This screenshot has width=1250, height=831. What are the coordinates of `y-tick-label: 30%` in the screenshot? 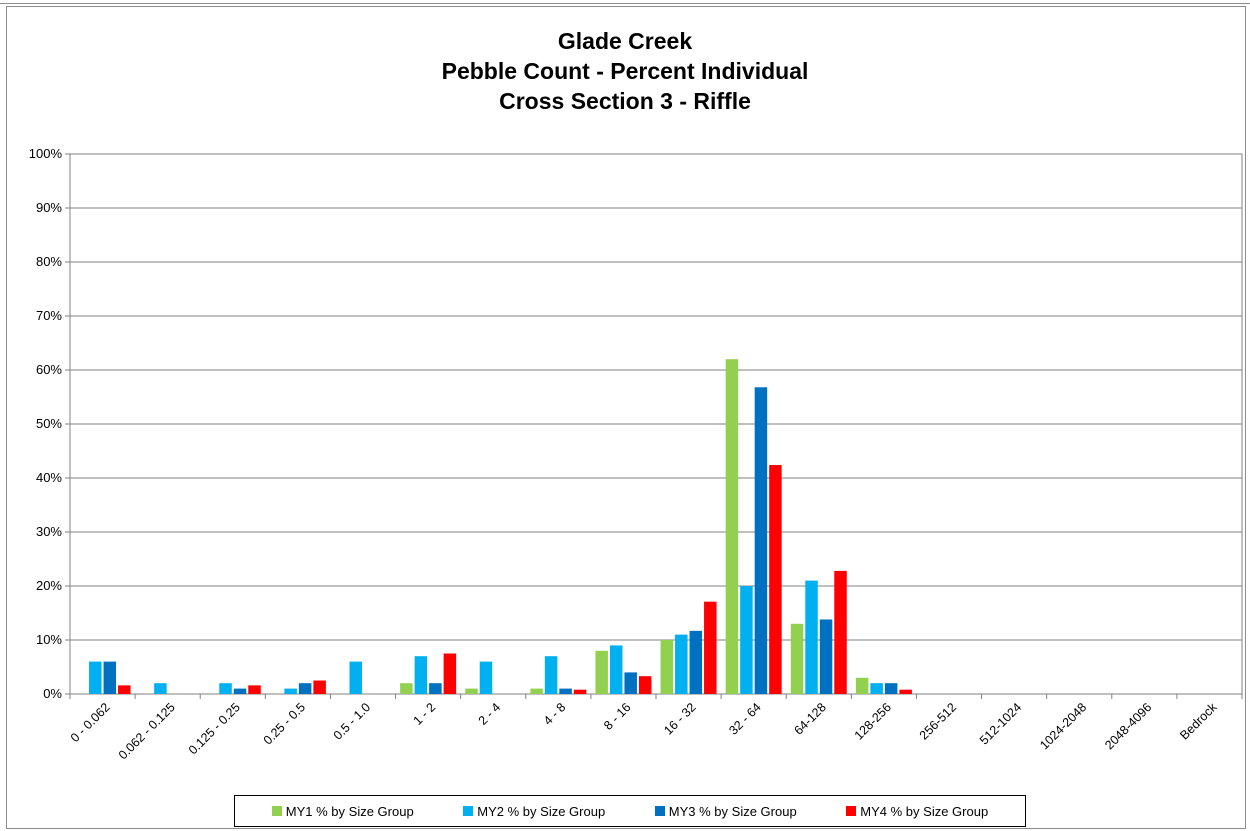 It's located at (49, 531).